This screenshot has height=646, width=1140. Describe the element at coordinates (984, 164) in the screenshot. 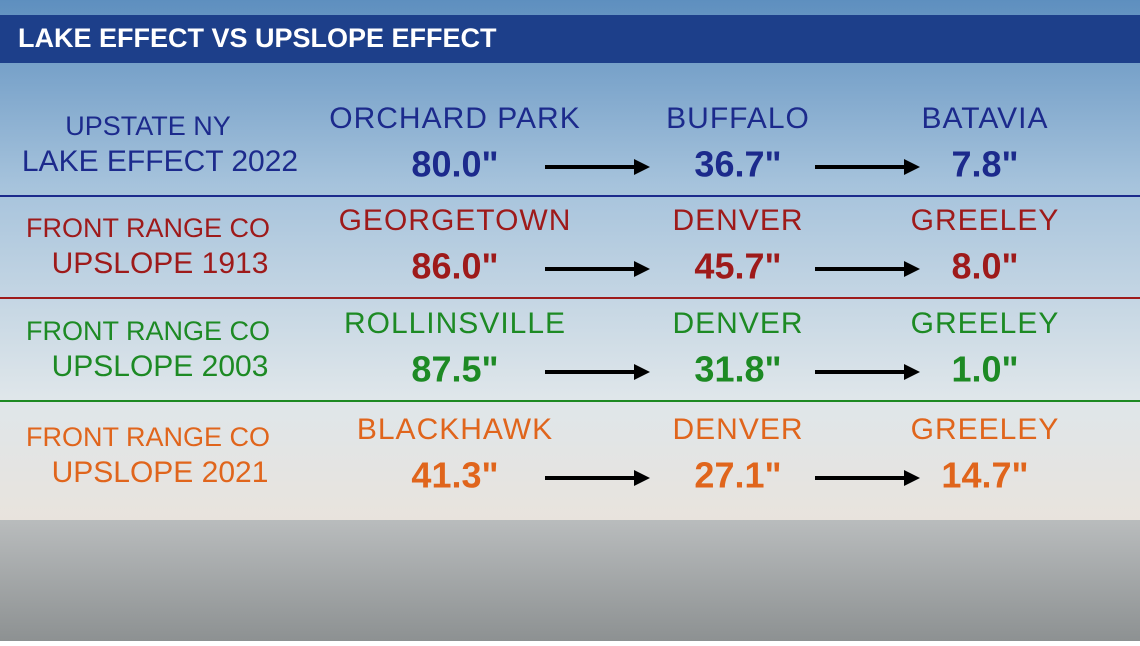

I see `snow-amount: 7.8"` at that location.